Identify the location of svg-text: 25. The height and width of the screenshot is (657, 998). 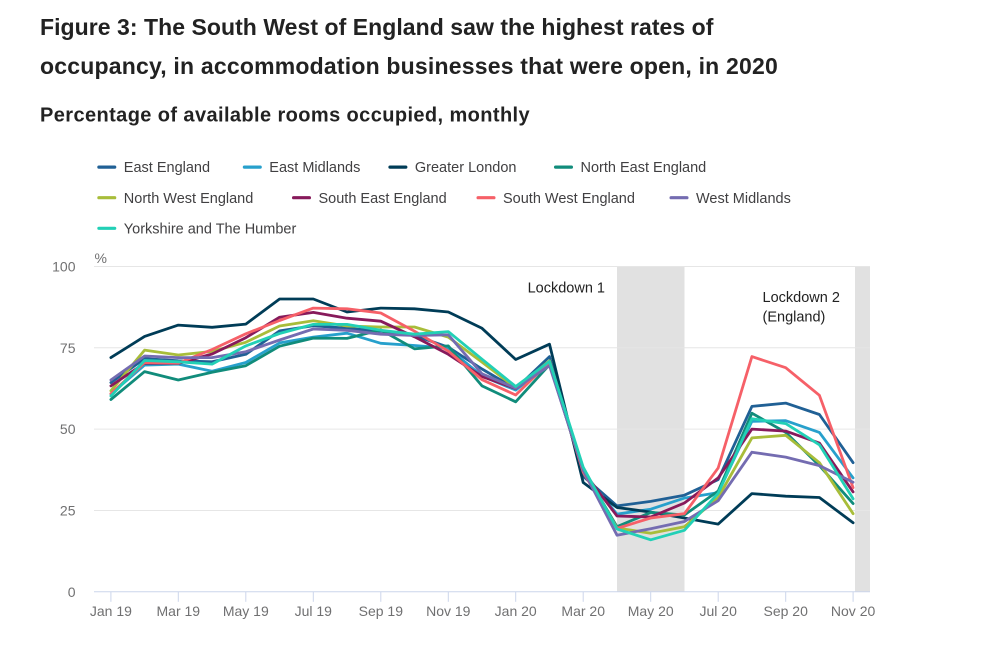
(68, 511).